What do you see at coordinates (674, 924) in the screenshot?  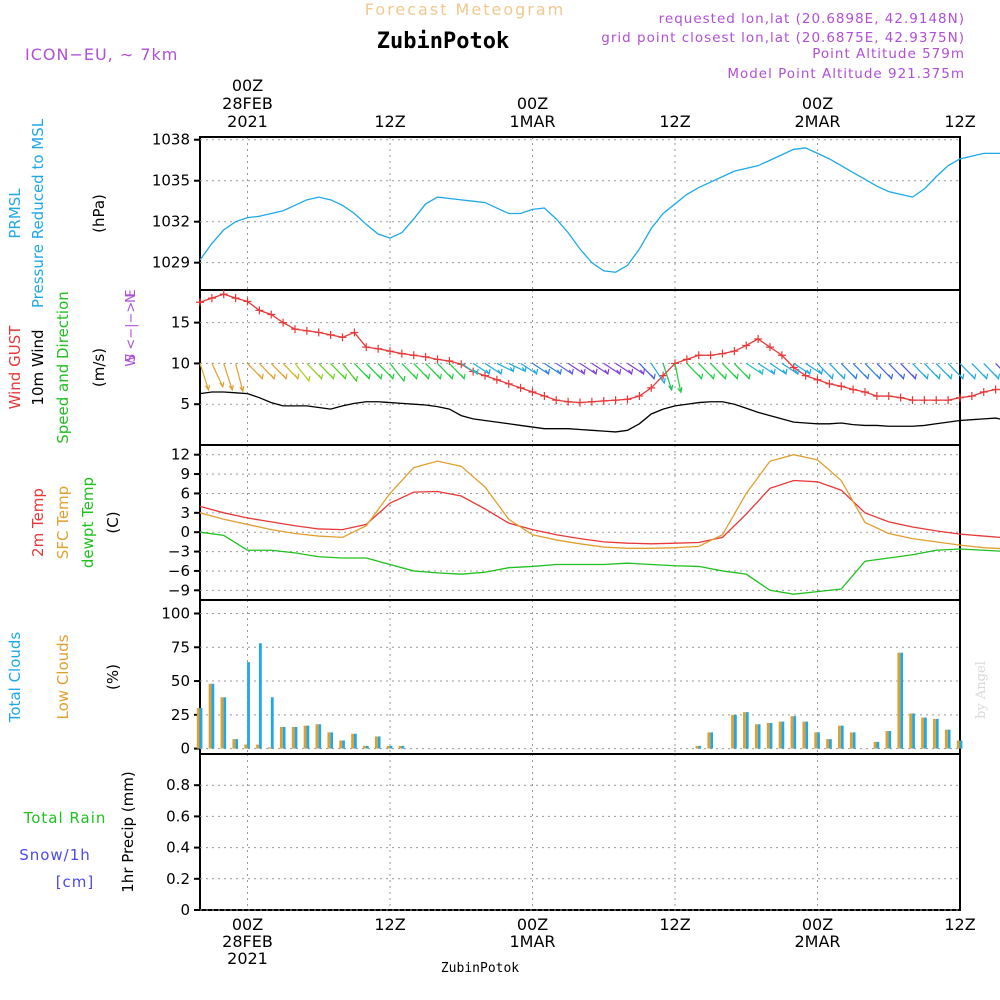 I see `bottom-time-label-3-0: 12Z` at bounding box center [674, 924].